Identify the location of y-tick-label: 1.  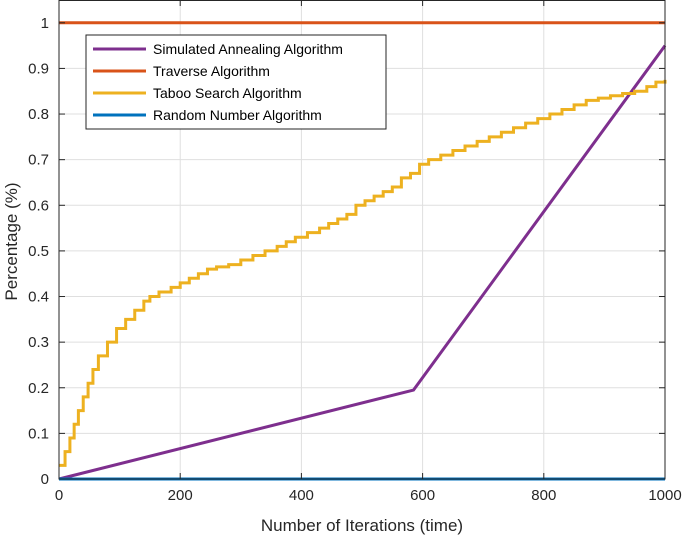
(45, 23).